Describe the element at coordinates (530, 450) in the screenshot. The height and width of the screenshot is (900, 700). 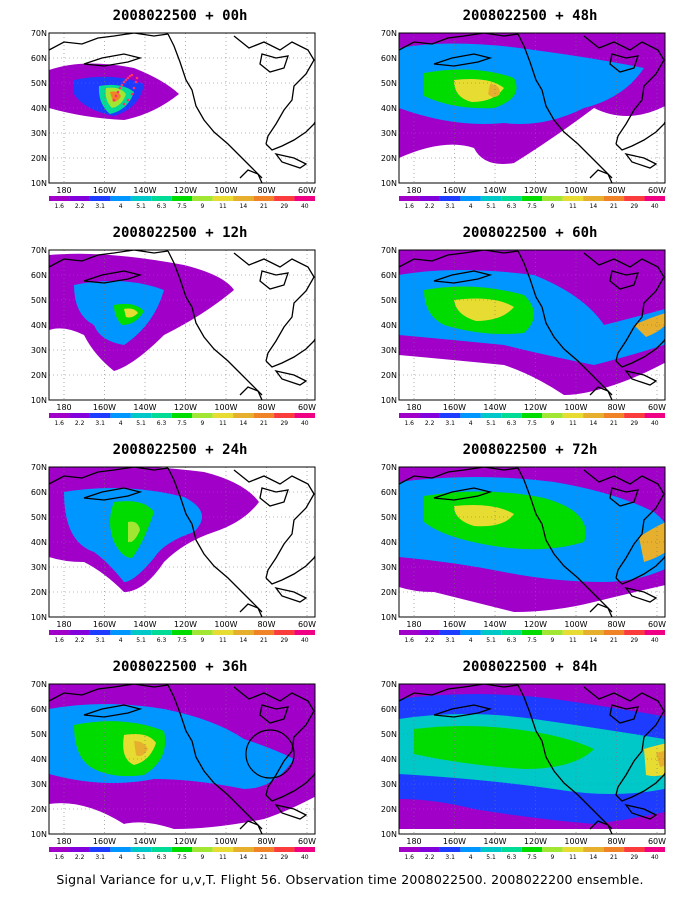
I see `panel-title: 2008022500 + 72h` at that location.